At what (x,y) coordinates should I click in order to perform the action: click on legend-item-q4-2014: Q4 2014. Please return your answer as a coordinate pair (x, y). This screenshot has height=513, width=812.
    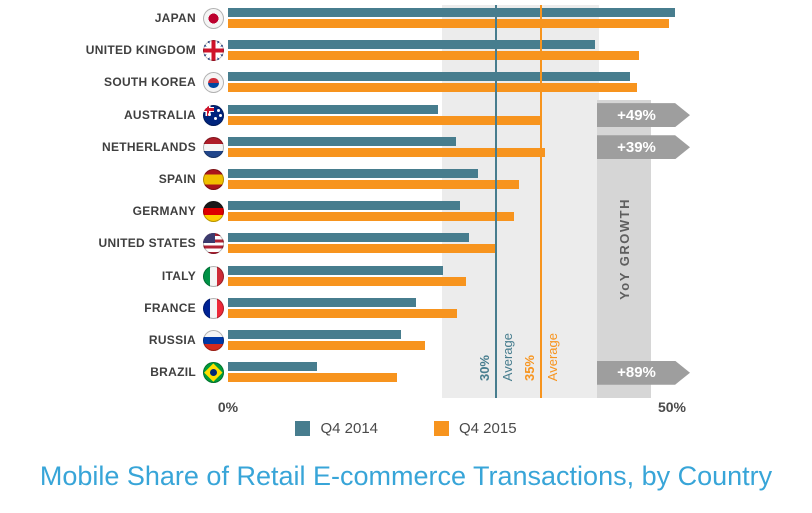
    Looking at the image, I should click on (336, 428).